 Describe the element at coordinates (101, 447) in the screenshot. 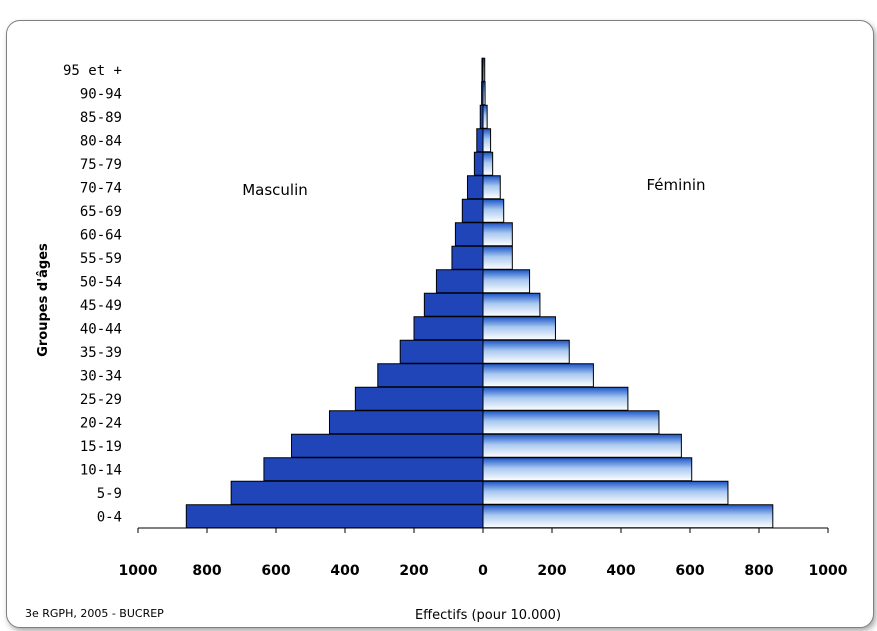

I see `age-group-label: 15-19` at that location.